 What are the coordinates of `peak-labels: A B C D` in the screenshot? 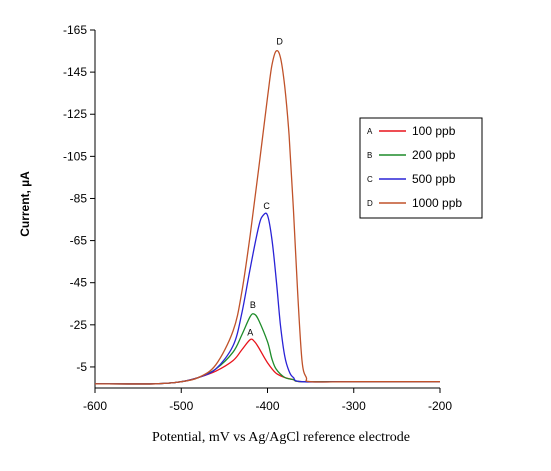 It's located at (265, 187).